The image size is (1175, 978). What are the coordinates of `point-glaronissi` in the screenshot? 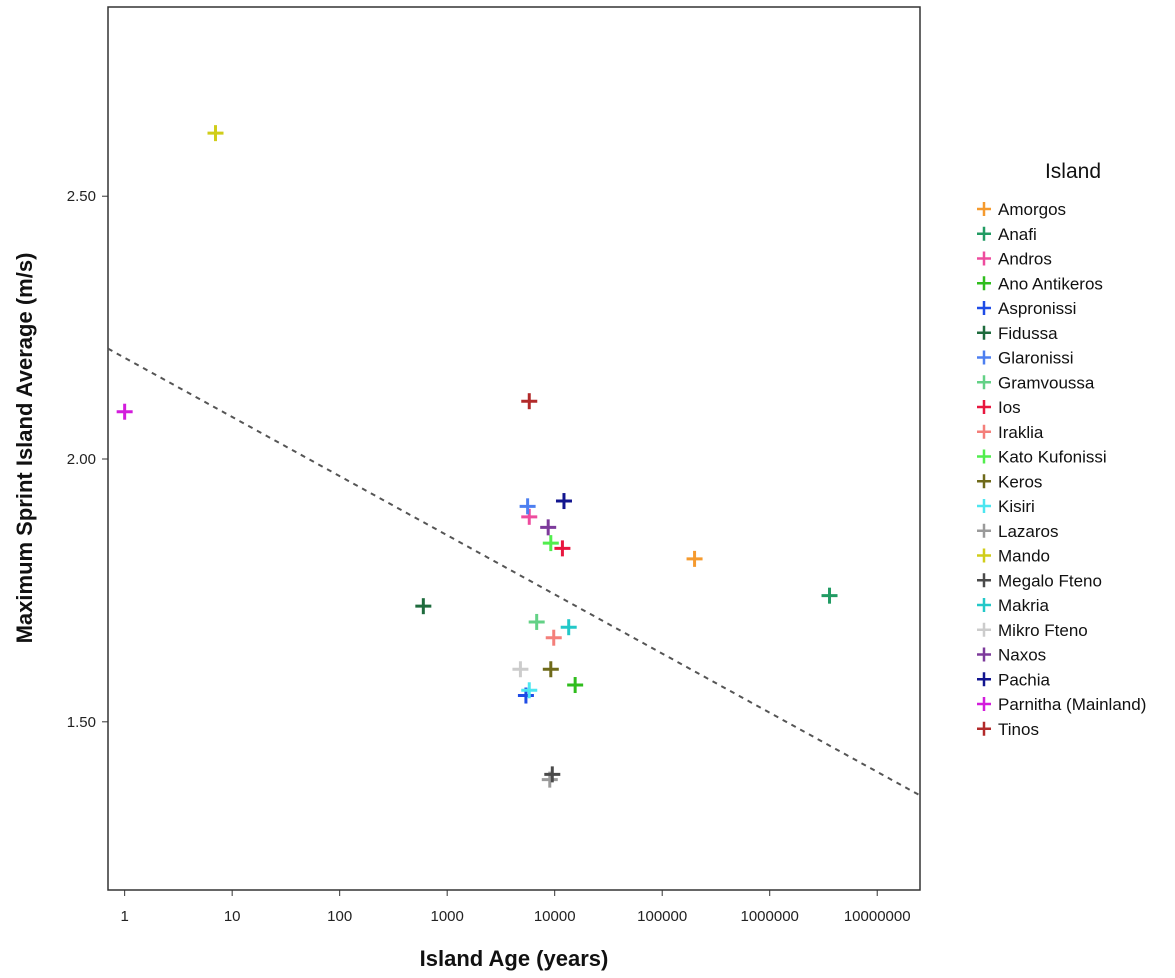 It's located at (527, 506).